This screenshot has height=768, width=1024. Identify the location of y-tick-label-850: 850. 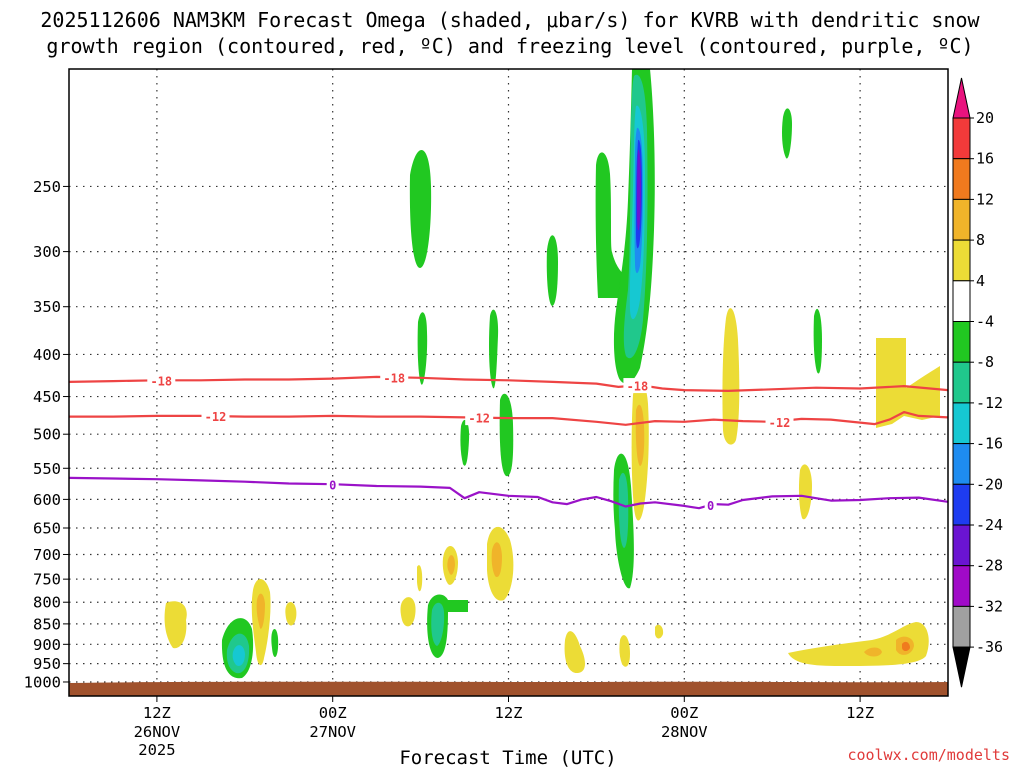
(47, 624).